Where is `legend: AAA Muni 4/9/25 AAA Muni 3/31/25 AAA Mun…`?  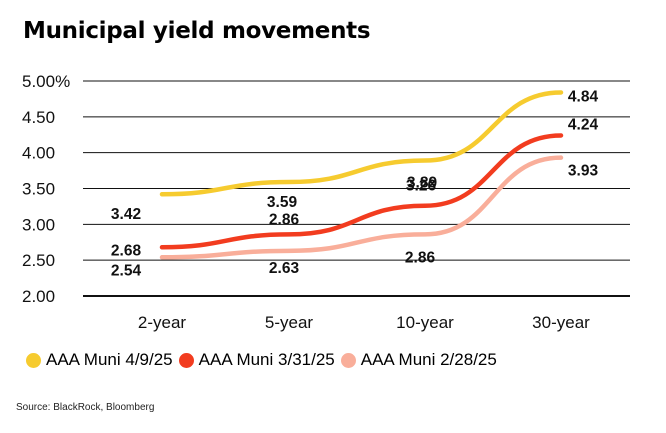
legend: AAA Muni 4/9/25 AAA Muni 3/31/25 AAA Mun… is located at coordinates (264, 360).